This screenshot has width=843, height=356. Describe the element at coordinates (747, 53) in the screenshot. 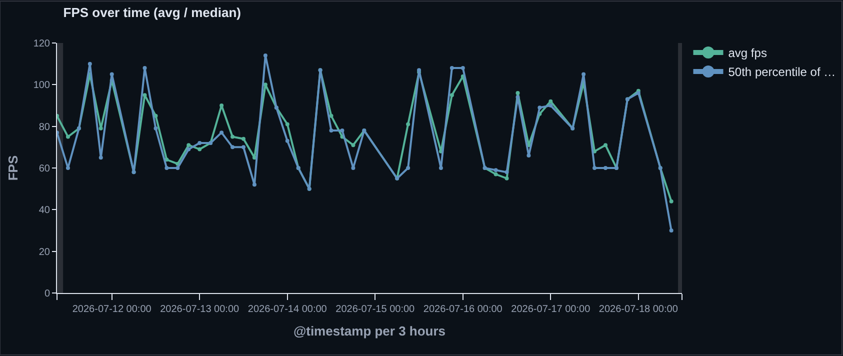

I see `legend-label: avg fps` at that location.